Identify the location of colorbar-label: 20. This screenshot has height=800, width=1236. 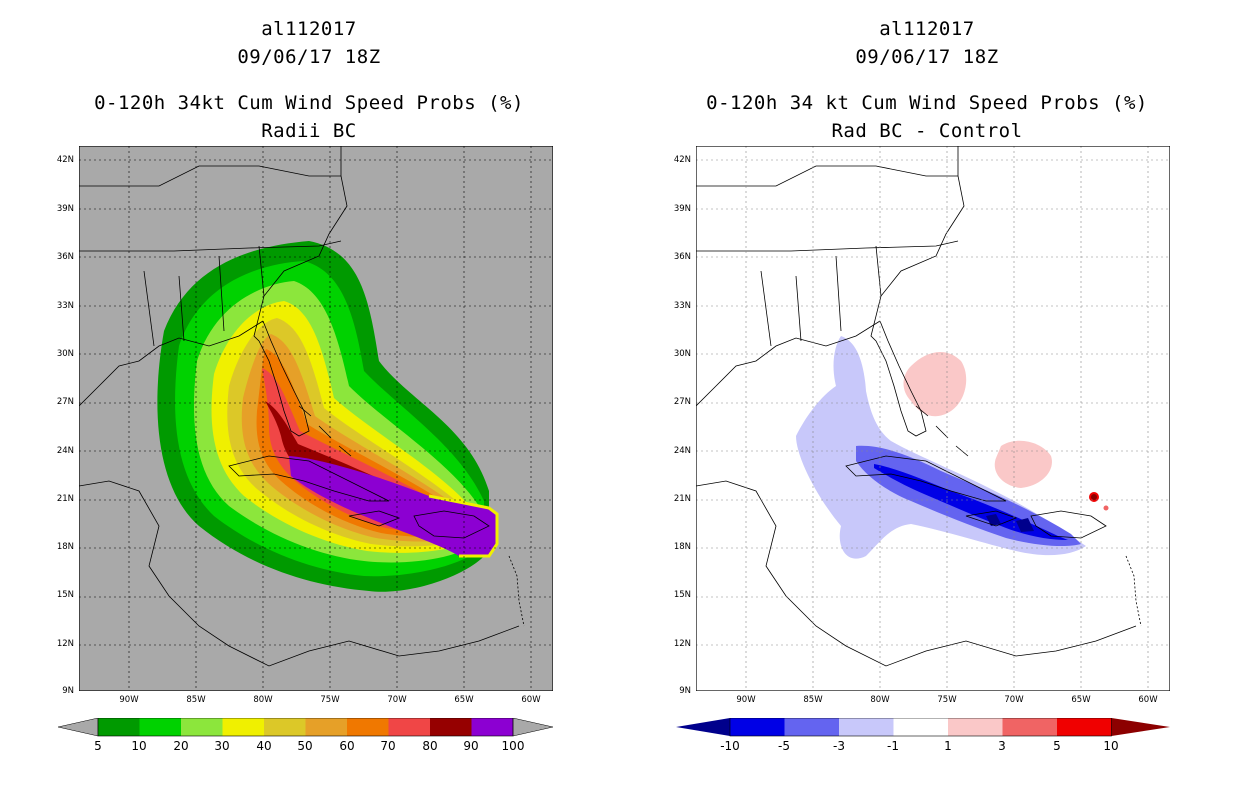
(181, 746).